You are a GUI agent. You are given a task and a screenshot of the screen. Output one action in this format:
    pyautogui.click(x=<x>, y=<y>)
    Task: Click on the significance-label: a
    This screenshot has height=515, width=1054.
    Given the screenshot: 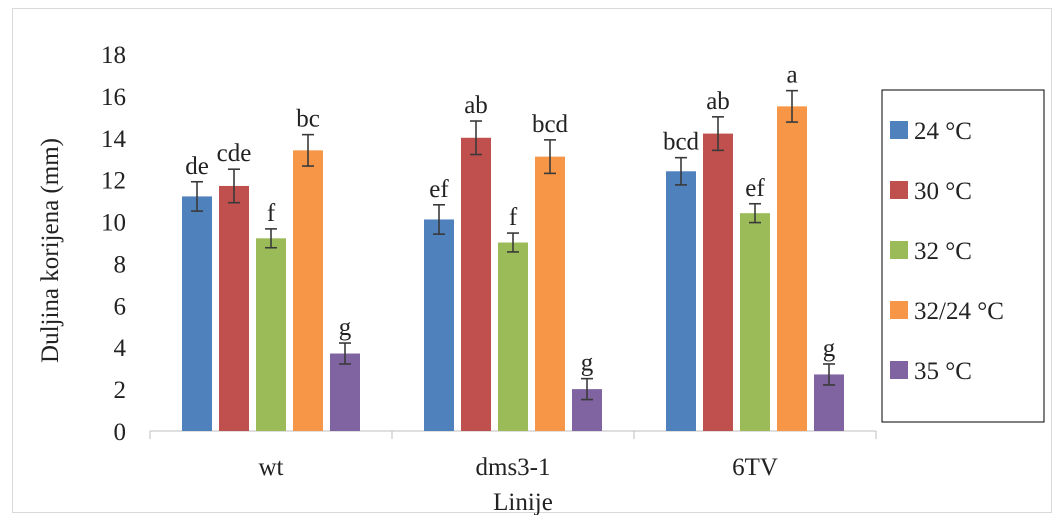 What is the action you would take?
    pyautogui.click(x=791, y=75)
    